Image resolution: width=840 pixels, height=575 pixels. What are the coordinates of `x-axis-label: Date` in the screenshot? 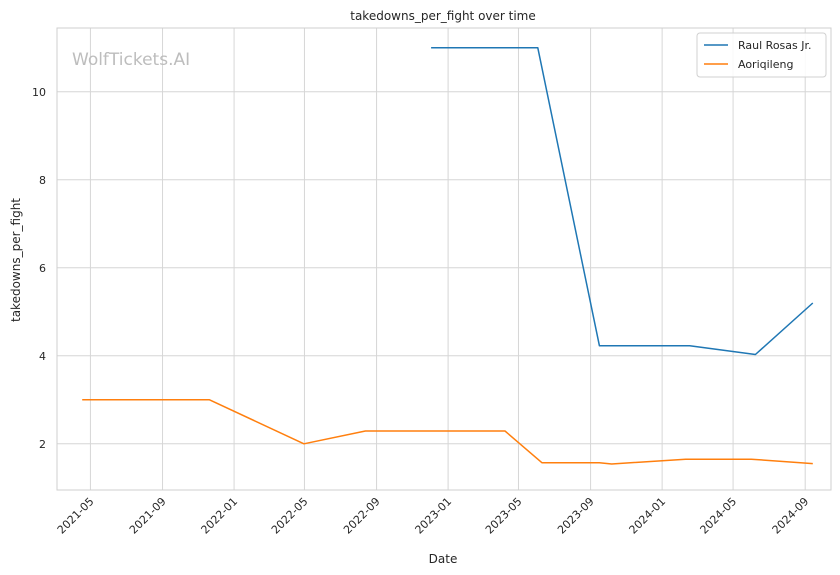 It's located at (443, 559).